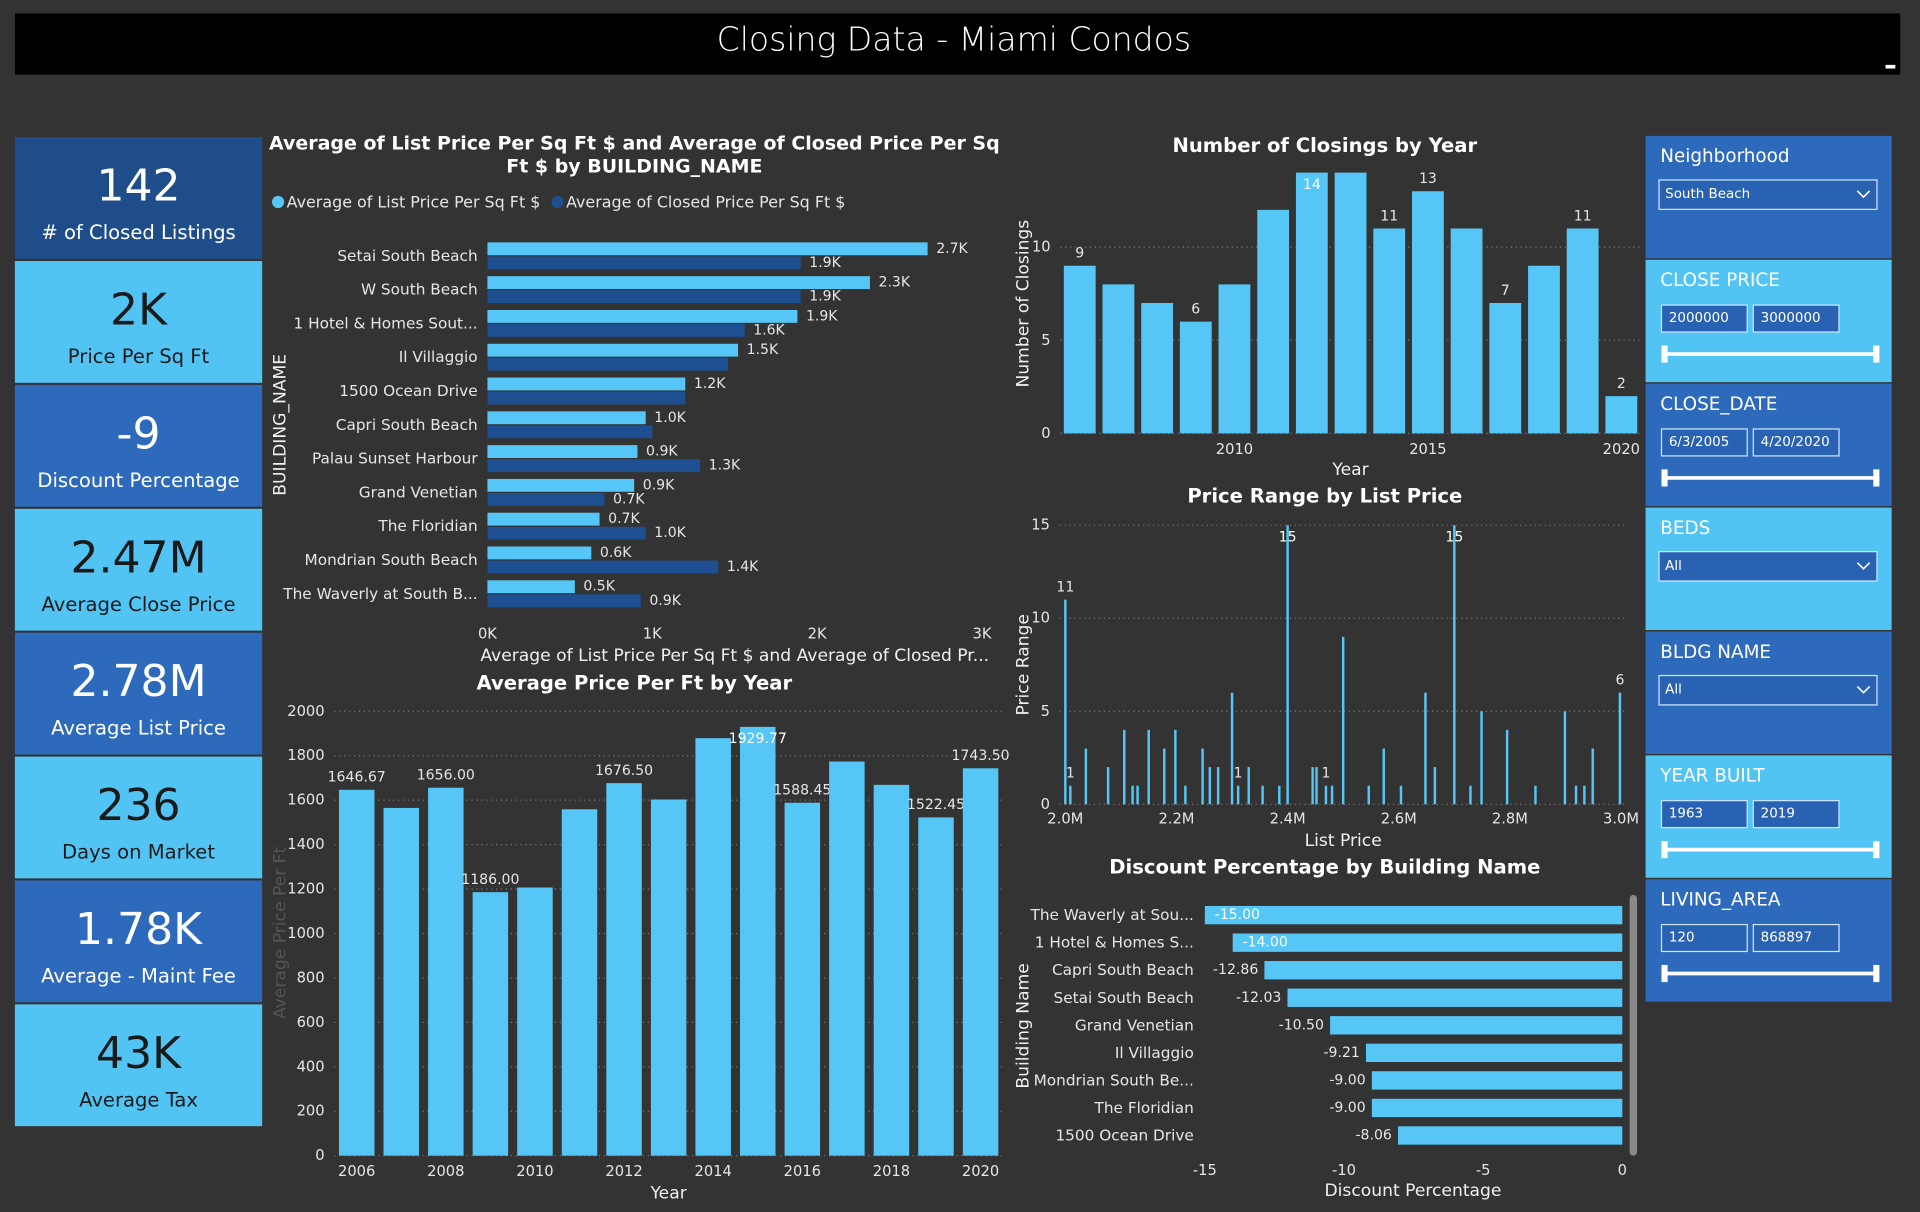 The height and width of the screenshot is (1212, 1920). What do you see at coordinates (1427, 449) in the screenshot?
I see `x-tick-label: 2015` at bounding box center [1427, 449].